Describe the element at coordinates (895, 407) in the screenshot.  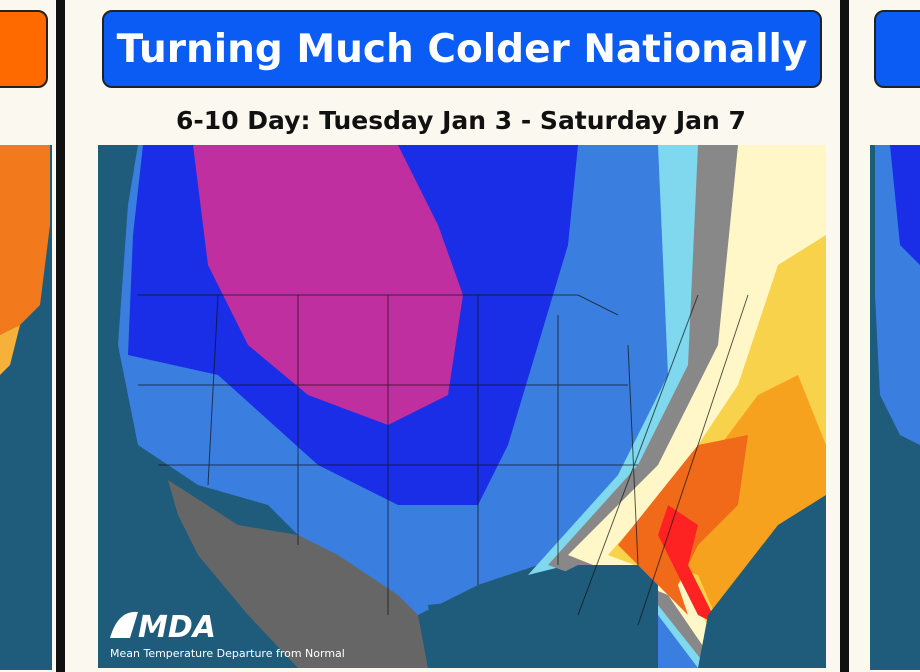
I see `next-map` at that location.